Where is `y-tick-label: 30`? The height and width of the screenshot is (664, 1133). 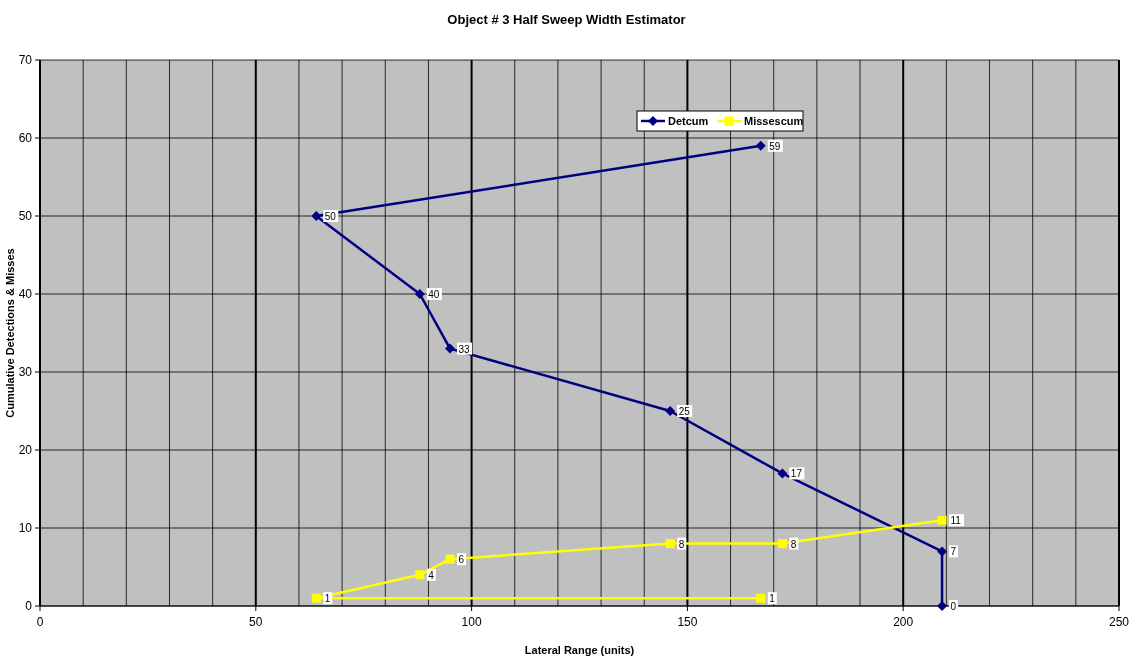 y-tick-label: 30 is located at coordinates (25, 372).